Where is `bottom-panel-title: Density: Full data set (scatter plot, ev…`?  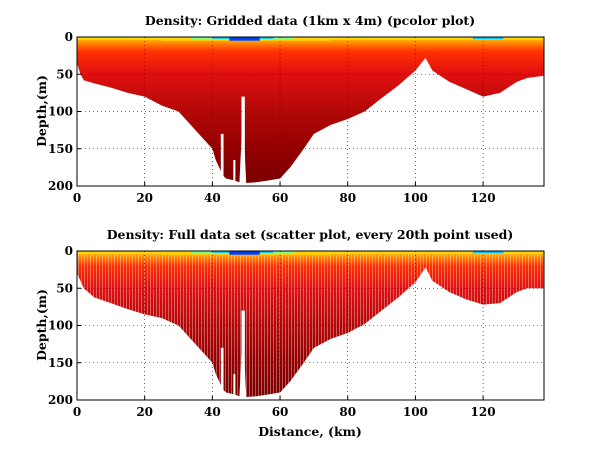 bottom-panel-title: Density: Full data set (scatter plot, ev… is located at coordinates (310, 234).